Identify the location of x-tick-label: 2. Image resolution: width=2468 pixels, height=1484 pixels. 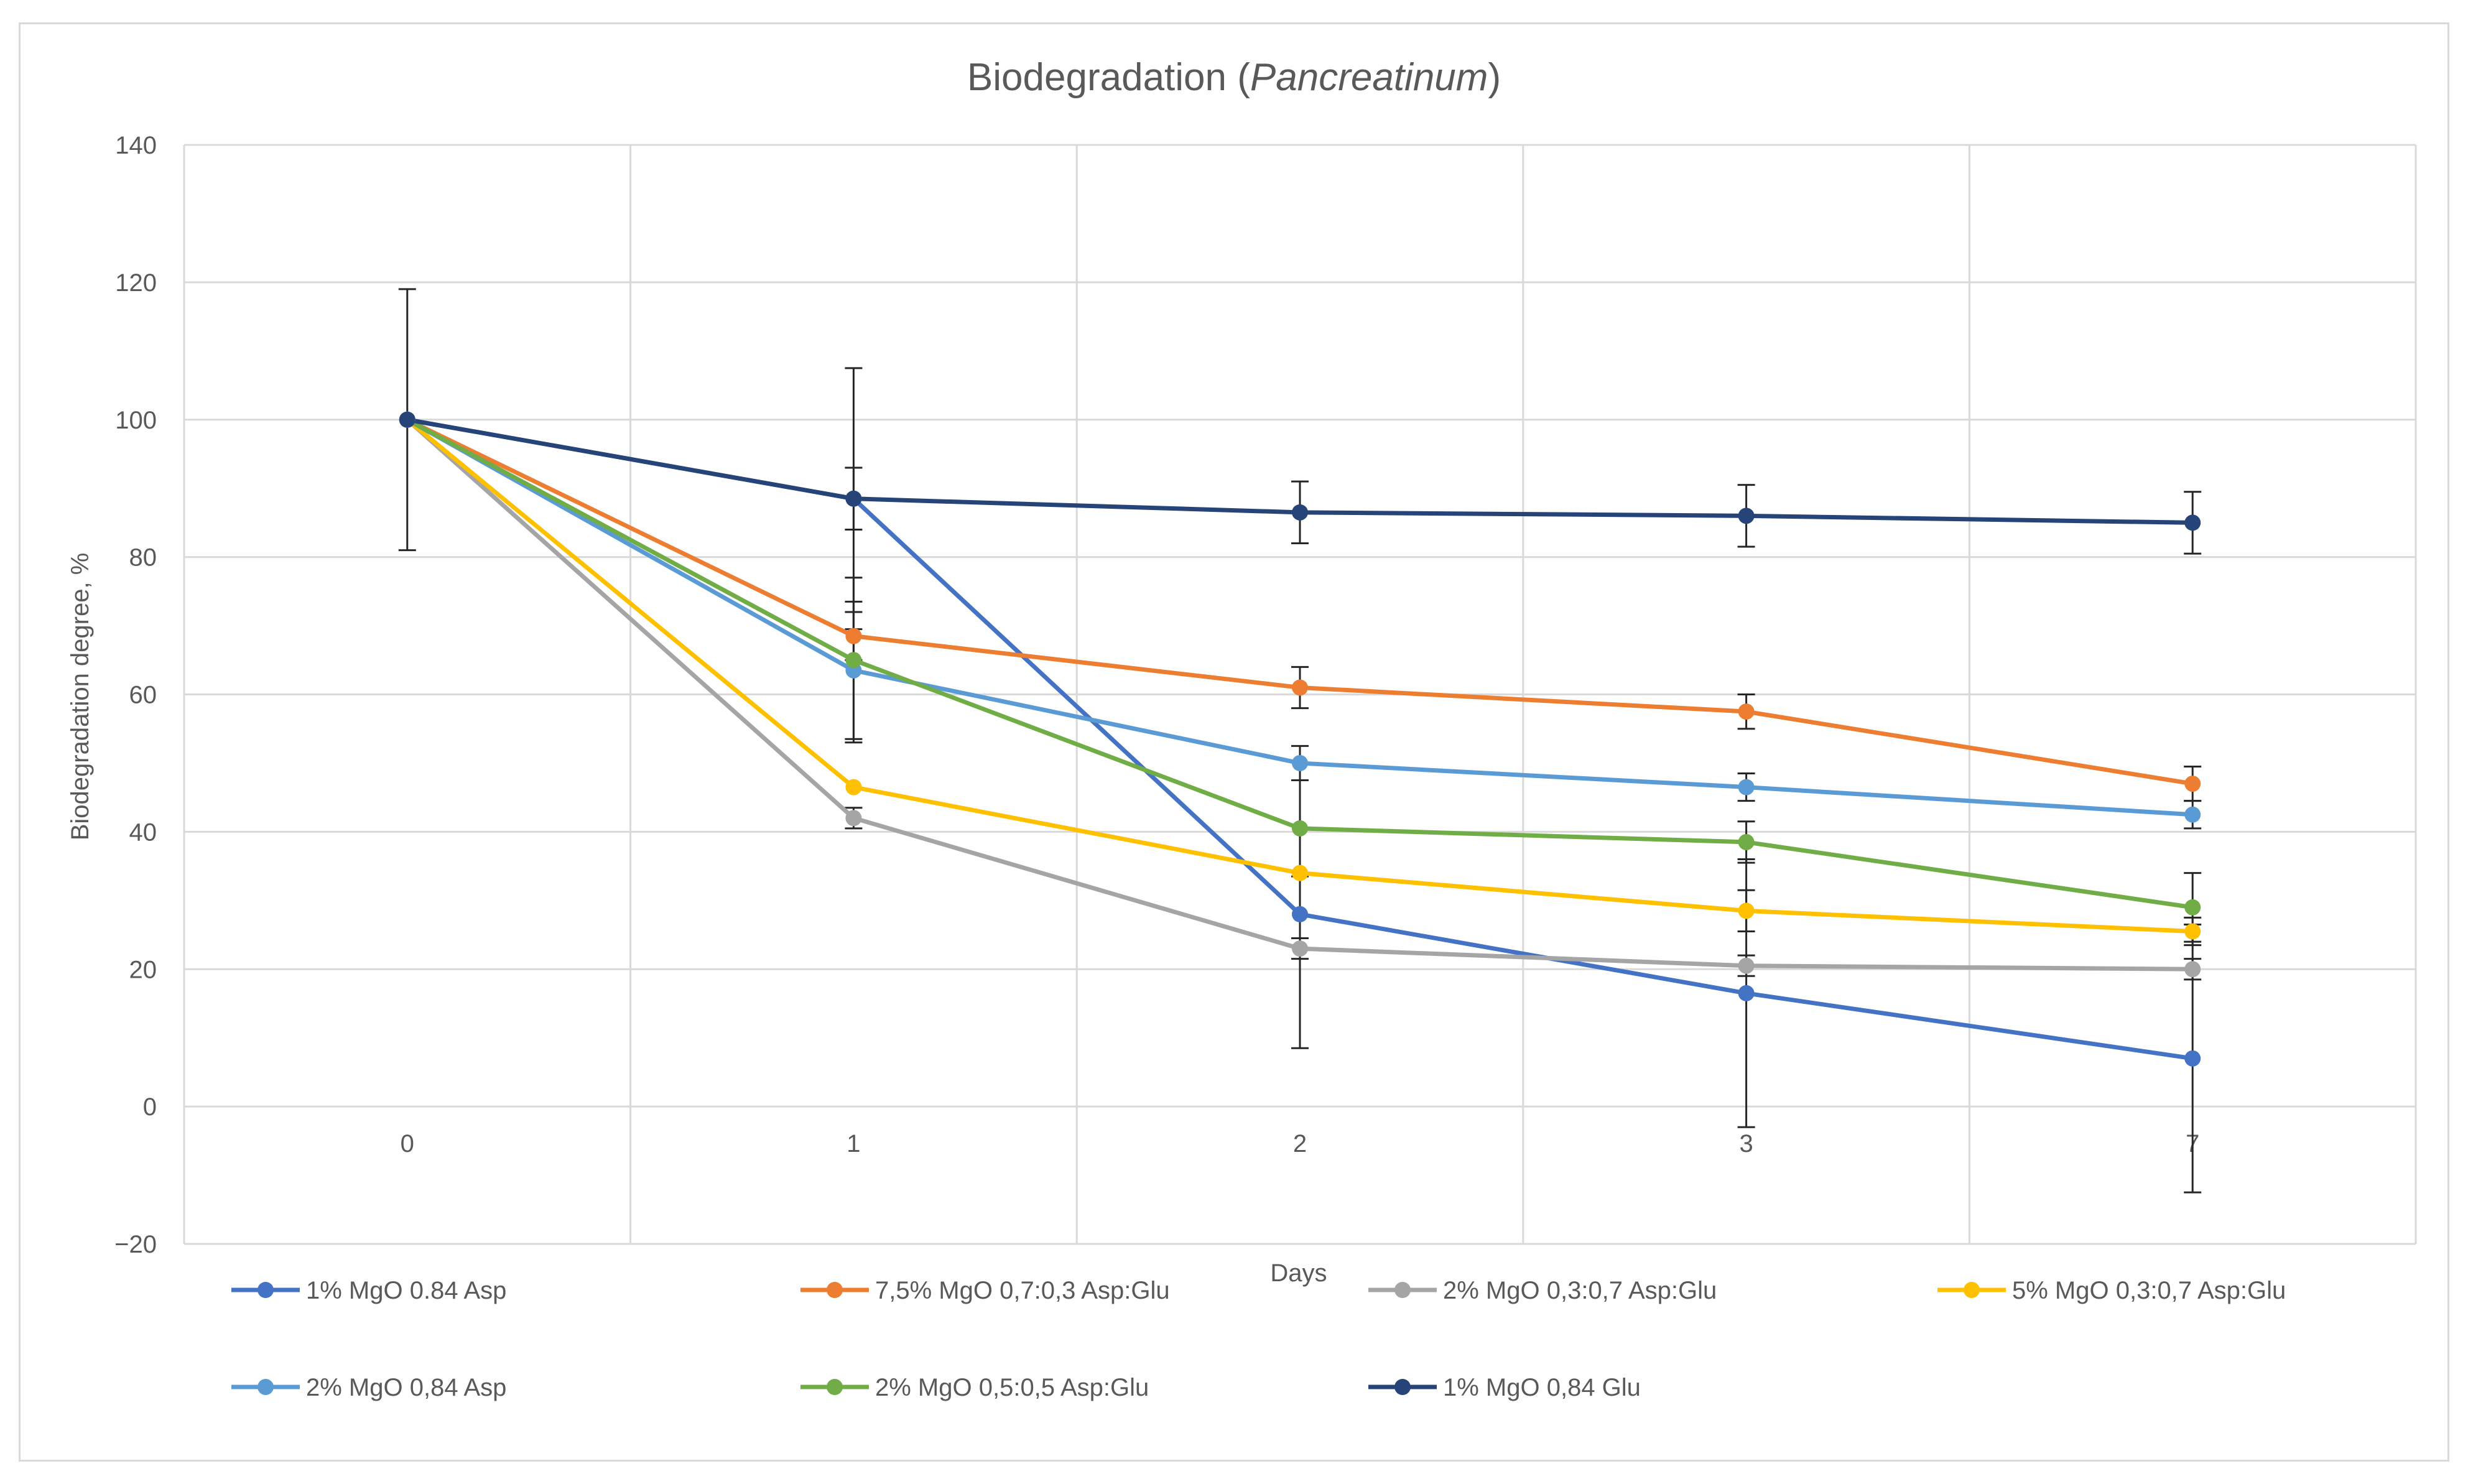
(1300, 1143).